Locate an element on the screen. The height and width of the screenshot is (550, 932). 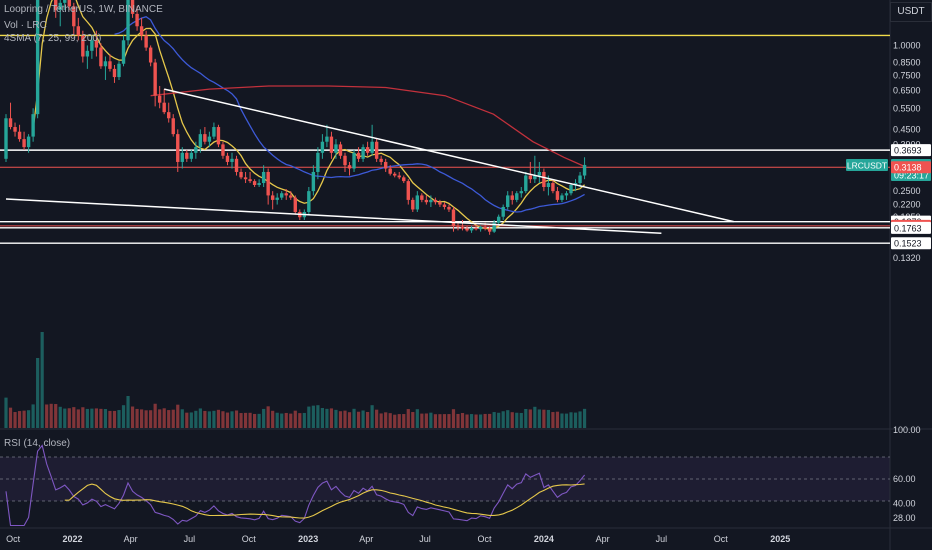
symbol-tag-bg is located at coordinates (867, 164).